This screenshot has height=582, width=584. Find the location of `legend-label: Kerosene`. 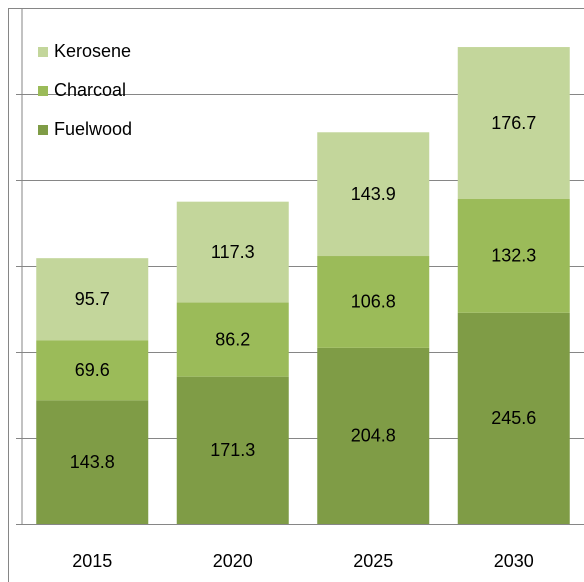

legend-label: Kerosene is located at coordinates (92, 51).